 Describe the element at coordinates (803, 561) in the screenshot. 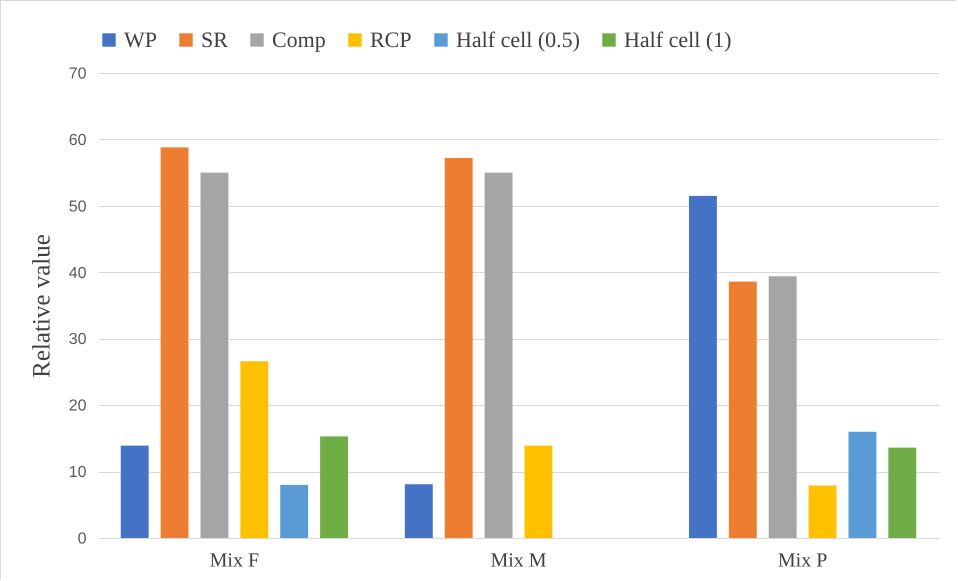

I see `x-tick-label: Mix P` at that location.